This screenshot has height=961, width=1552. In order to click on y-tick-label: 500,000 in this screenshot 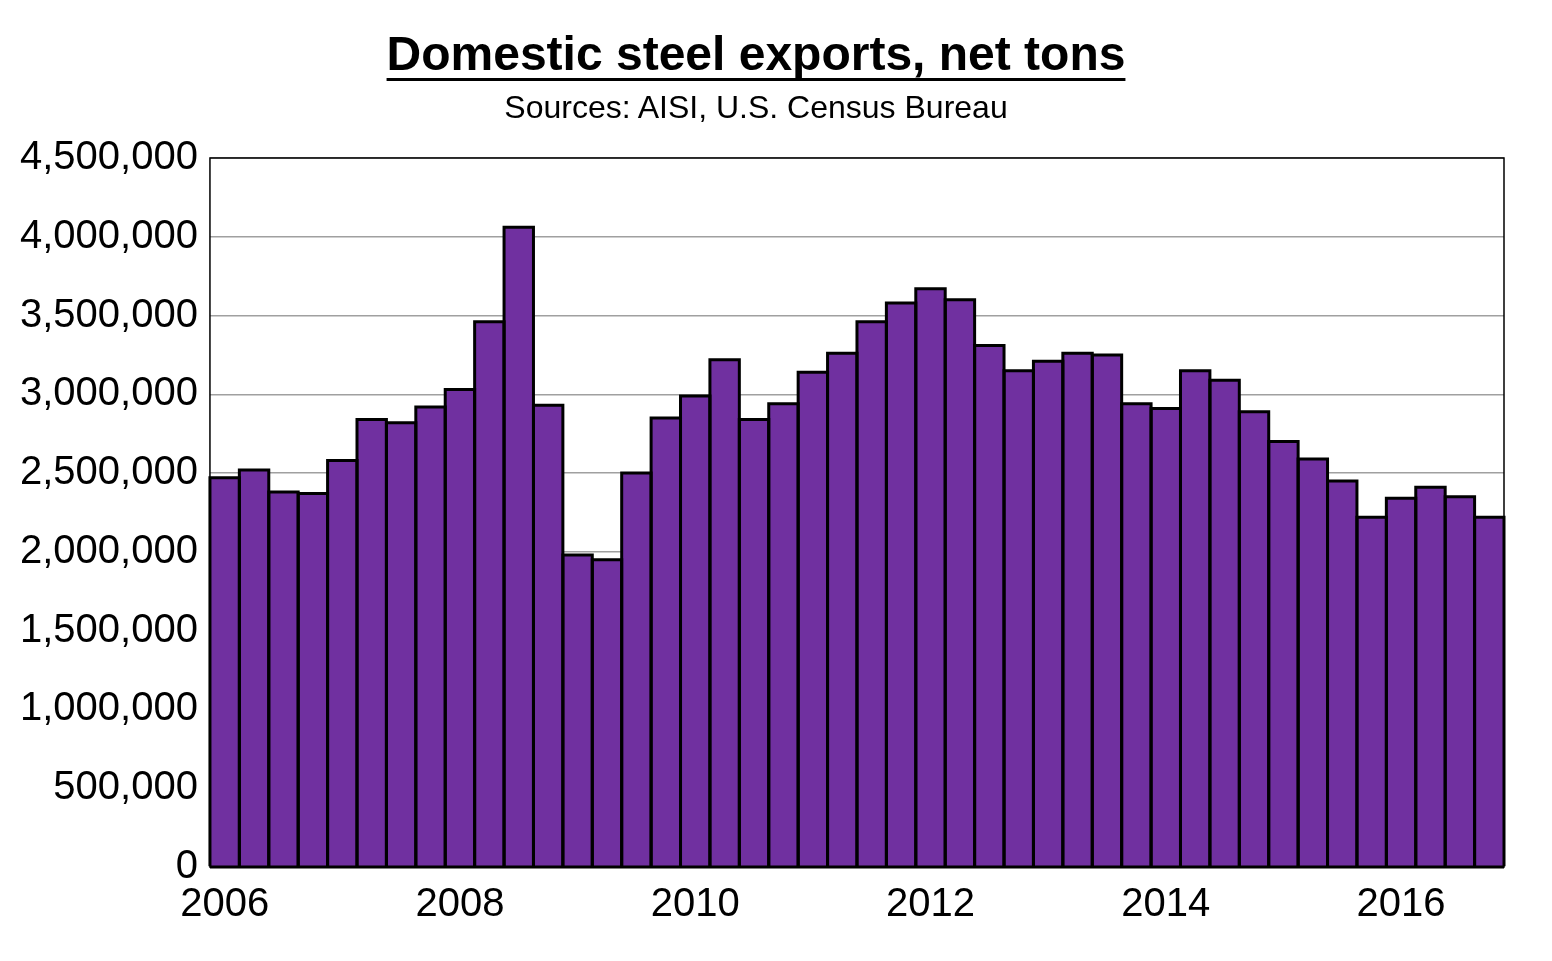, I will do `click(125, 785)`.